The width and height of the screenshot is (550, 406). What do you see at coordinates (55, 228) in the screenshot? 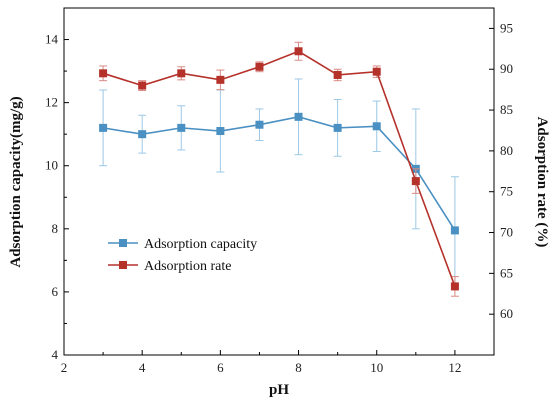
I see `left-y-tick-label: 8` at bounding box center [55, 228].